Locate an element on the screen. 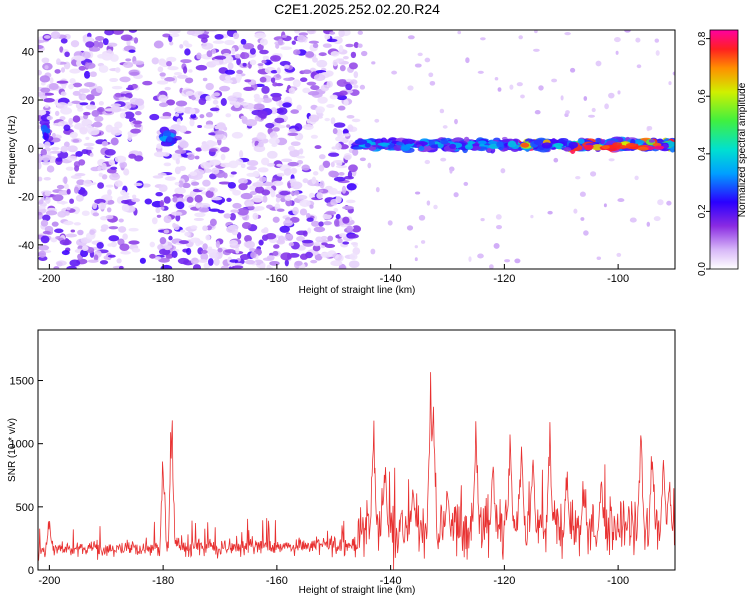 This screenshot has width=750, height=600. heatmap-y-tick-label: 40 is located at coordinates (28, 53).